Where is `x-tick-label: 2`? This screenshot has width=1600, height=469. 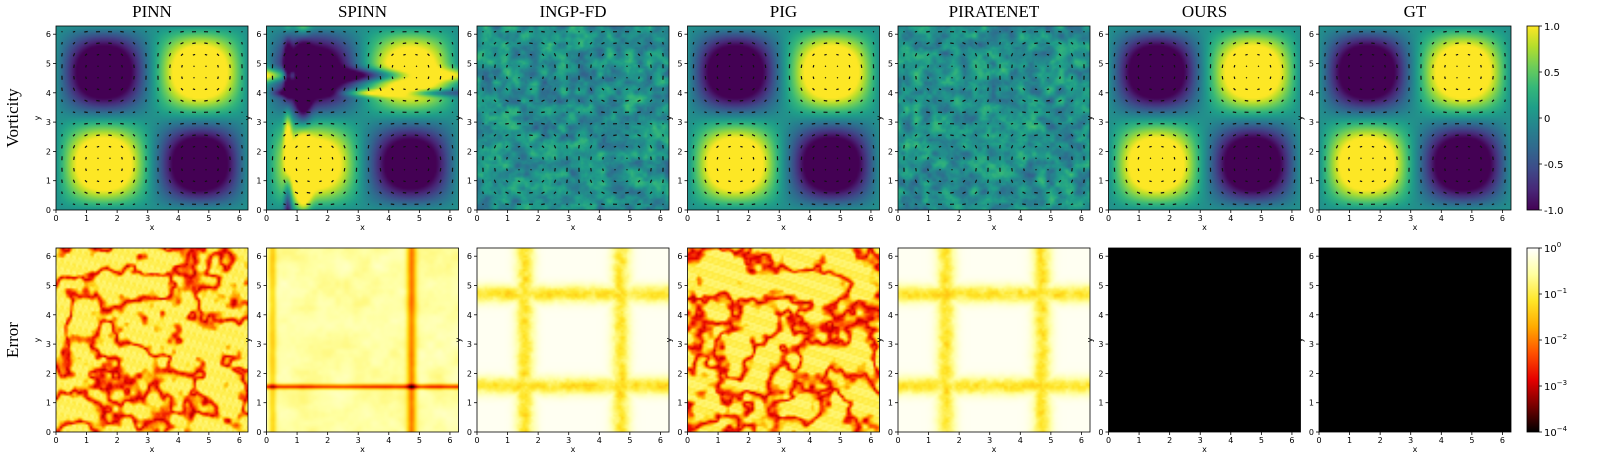 x-tick-label: 2 is located at coordinates (327, 440).